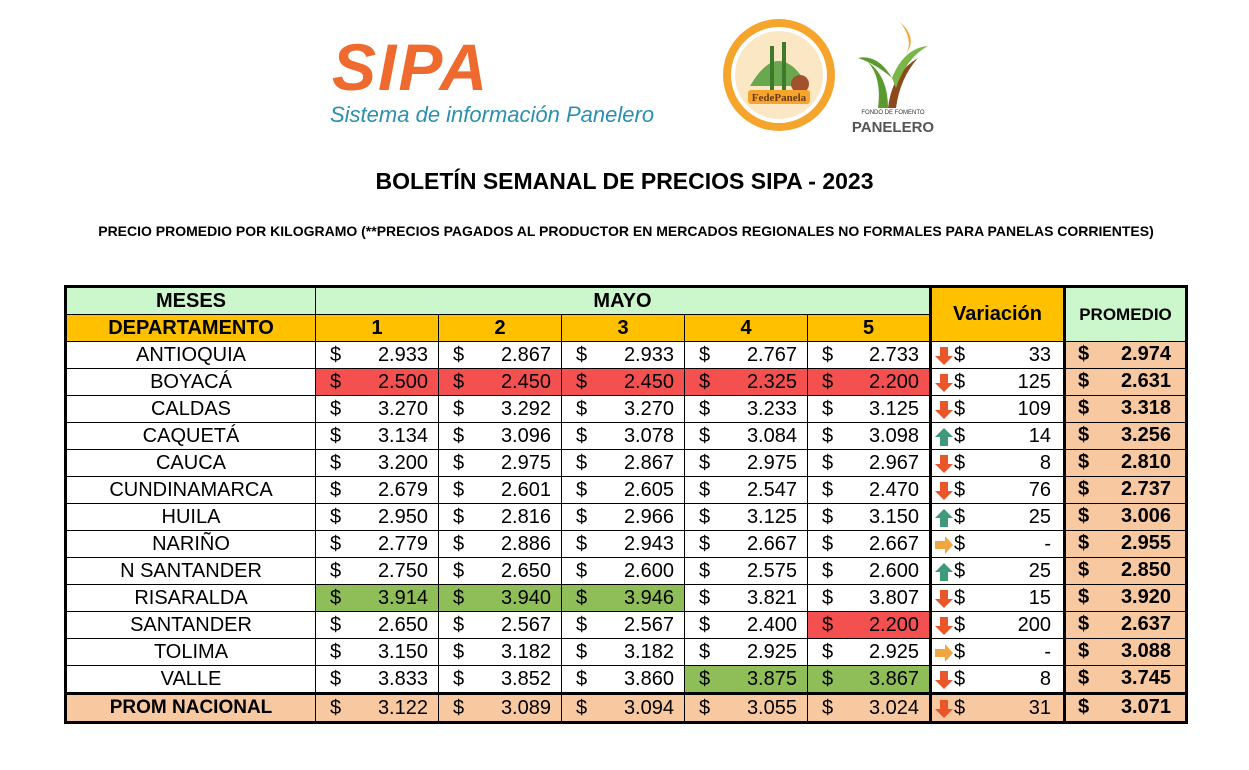 The image size is (1249, 770). I want to click on price-value: 3.914, so click(402, 598).